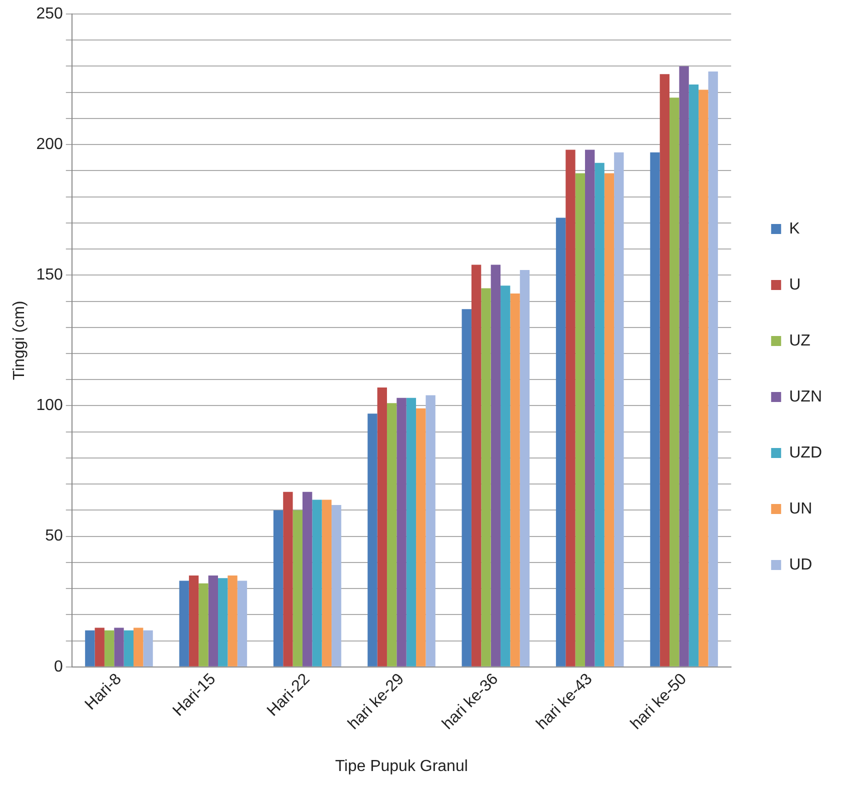 This screenshot has height=790, width=852. Describe the element at coordinates (805, 397) in the screenshot. I see `legend-label: UZN` at that location.